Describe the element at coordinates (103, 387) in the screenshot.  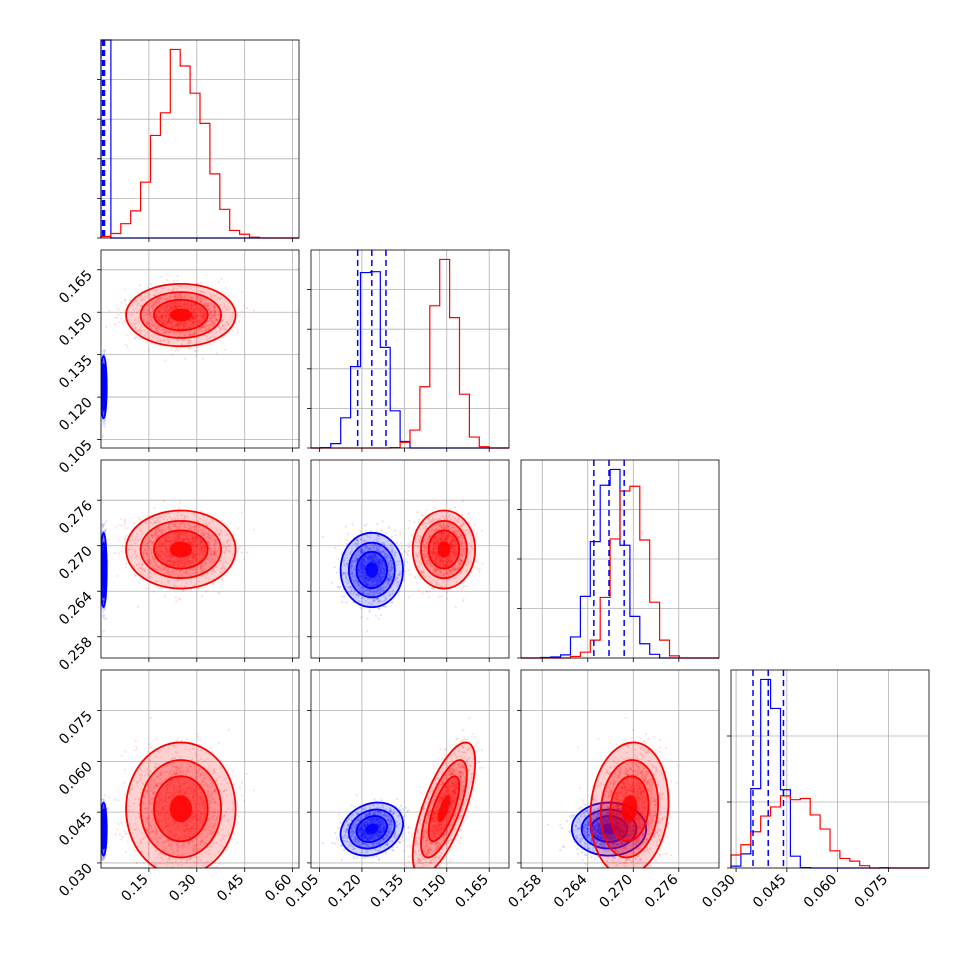
I see `density-peak` at that location.